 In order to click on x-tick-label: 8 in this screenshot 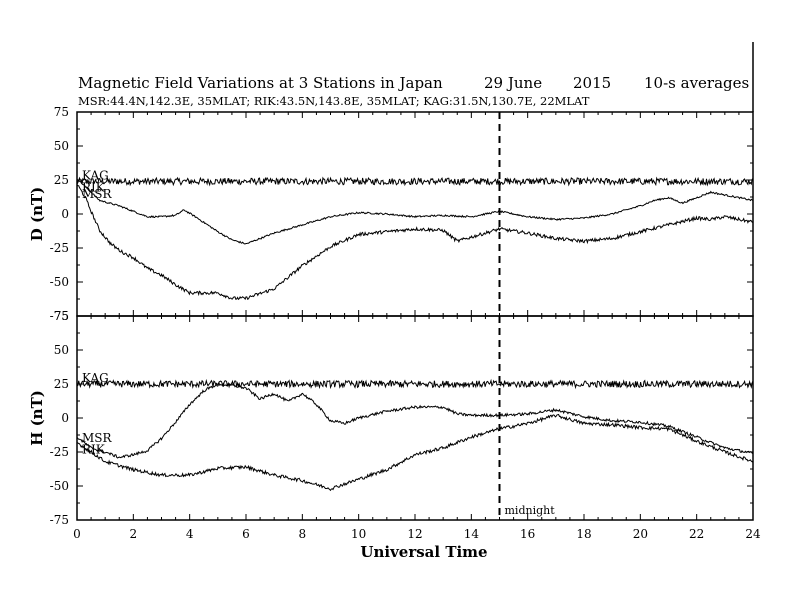, I will do `click(303, 534)`.